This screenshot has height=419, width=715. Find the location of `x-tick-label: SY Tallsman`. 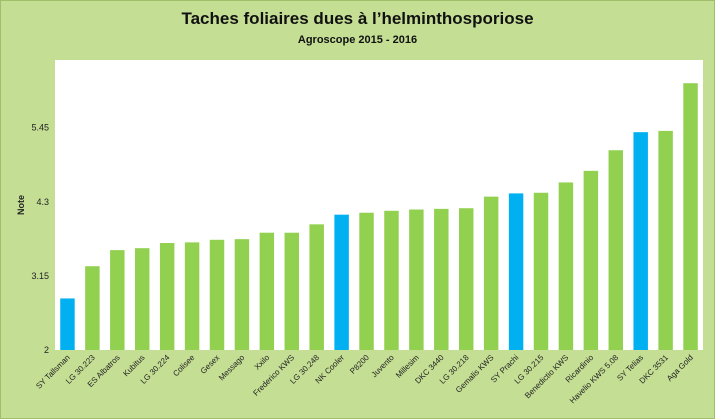

x-tick-label: SY Tallsman is located at coordinates (53, 372).